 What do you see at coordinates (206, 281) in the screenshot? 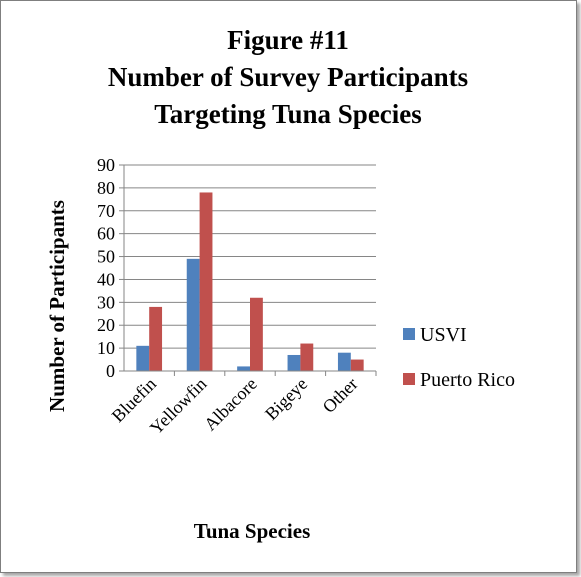
I see `bar-puerto-rico-yellowfin` at bounding box center [206, 281].